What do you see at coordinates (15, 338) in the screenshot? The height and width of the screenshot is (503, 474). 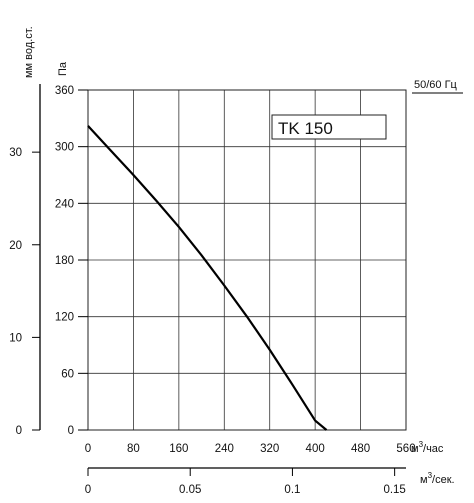 I see `y2-tick-label: 10` at bounding box center [15, 338].